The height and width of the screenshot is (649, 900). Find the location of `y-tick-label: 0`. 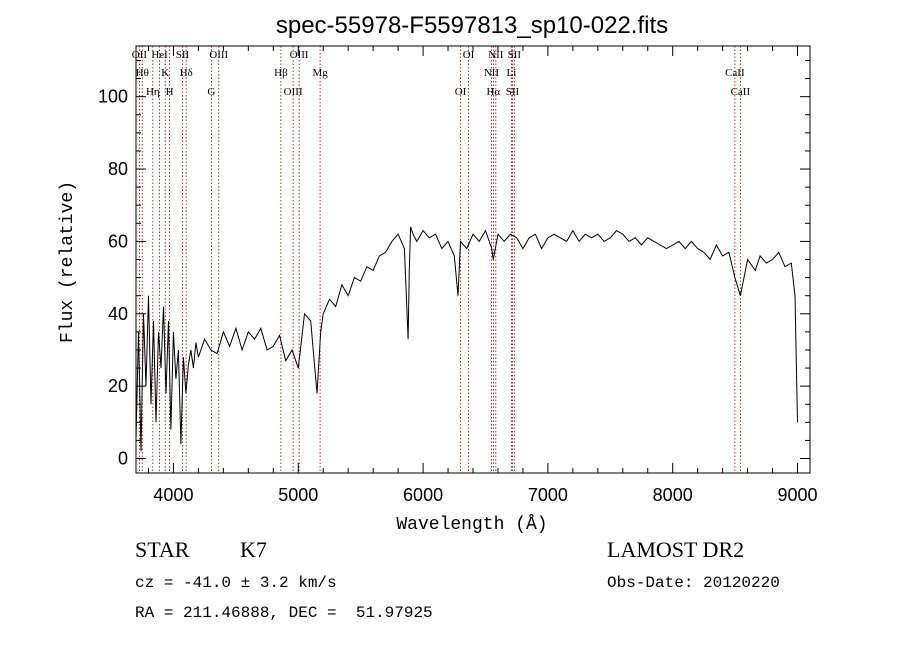

y-tick-label: 0 is located at coordinates (123, 459).